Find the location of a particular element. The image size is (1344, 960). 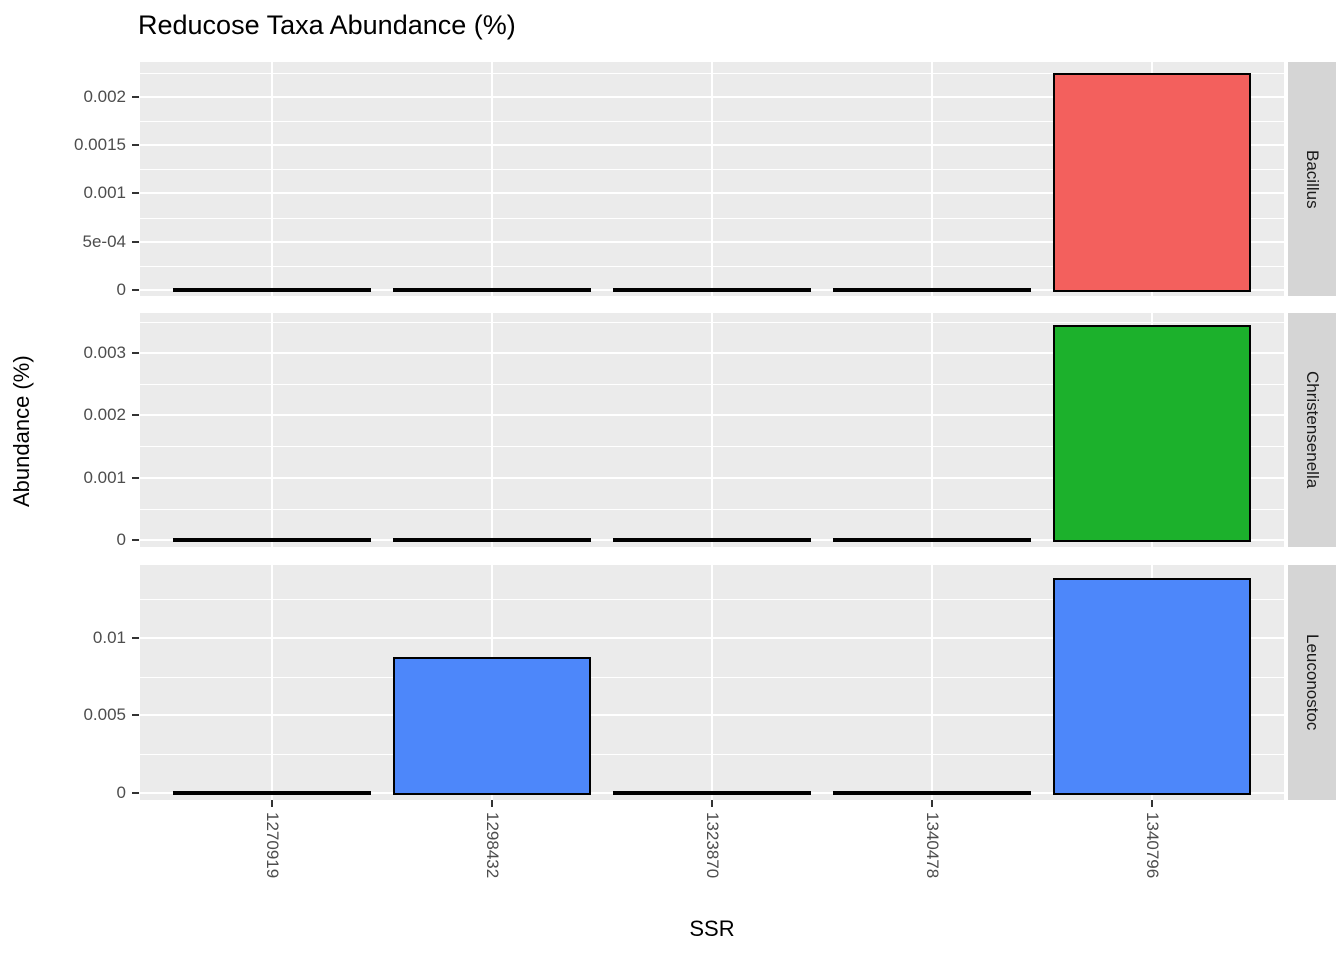

facet-strip-label: Leuconostoc is located at coordinates (1312, 682).